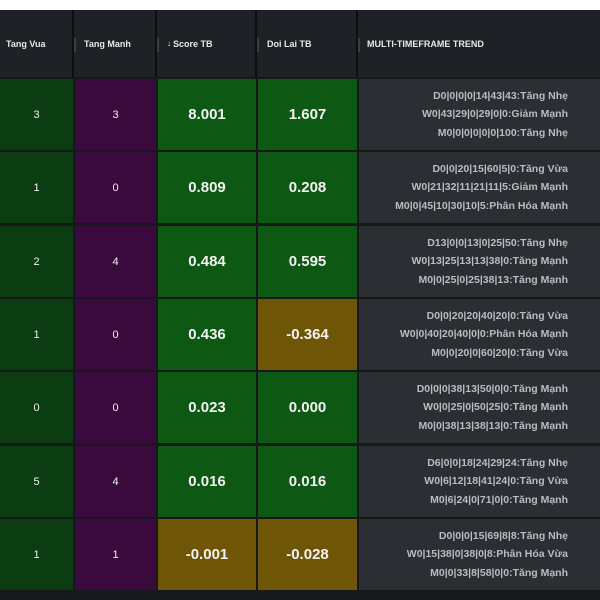 The image size is (600, 600). What do you see at coordinates (207, 554) in the screenshot?
I see `cell-score-tb: -0.001` at bounding box center [207, 554].